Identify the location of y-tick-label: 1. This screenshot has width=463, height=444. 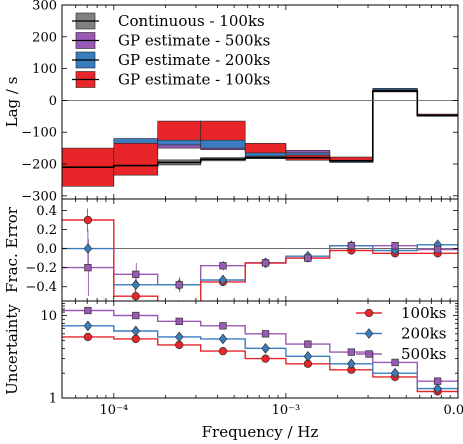
(53, 399).